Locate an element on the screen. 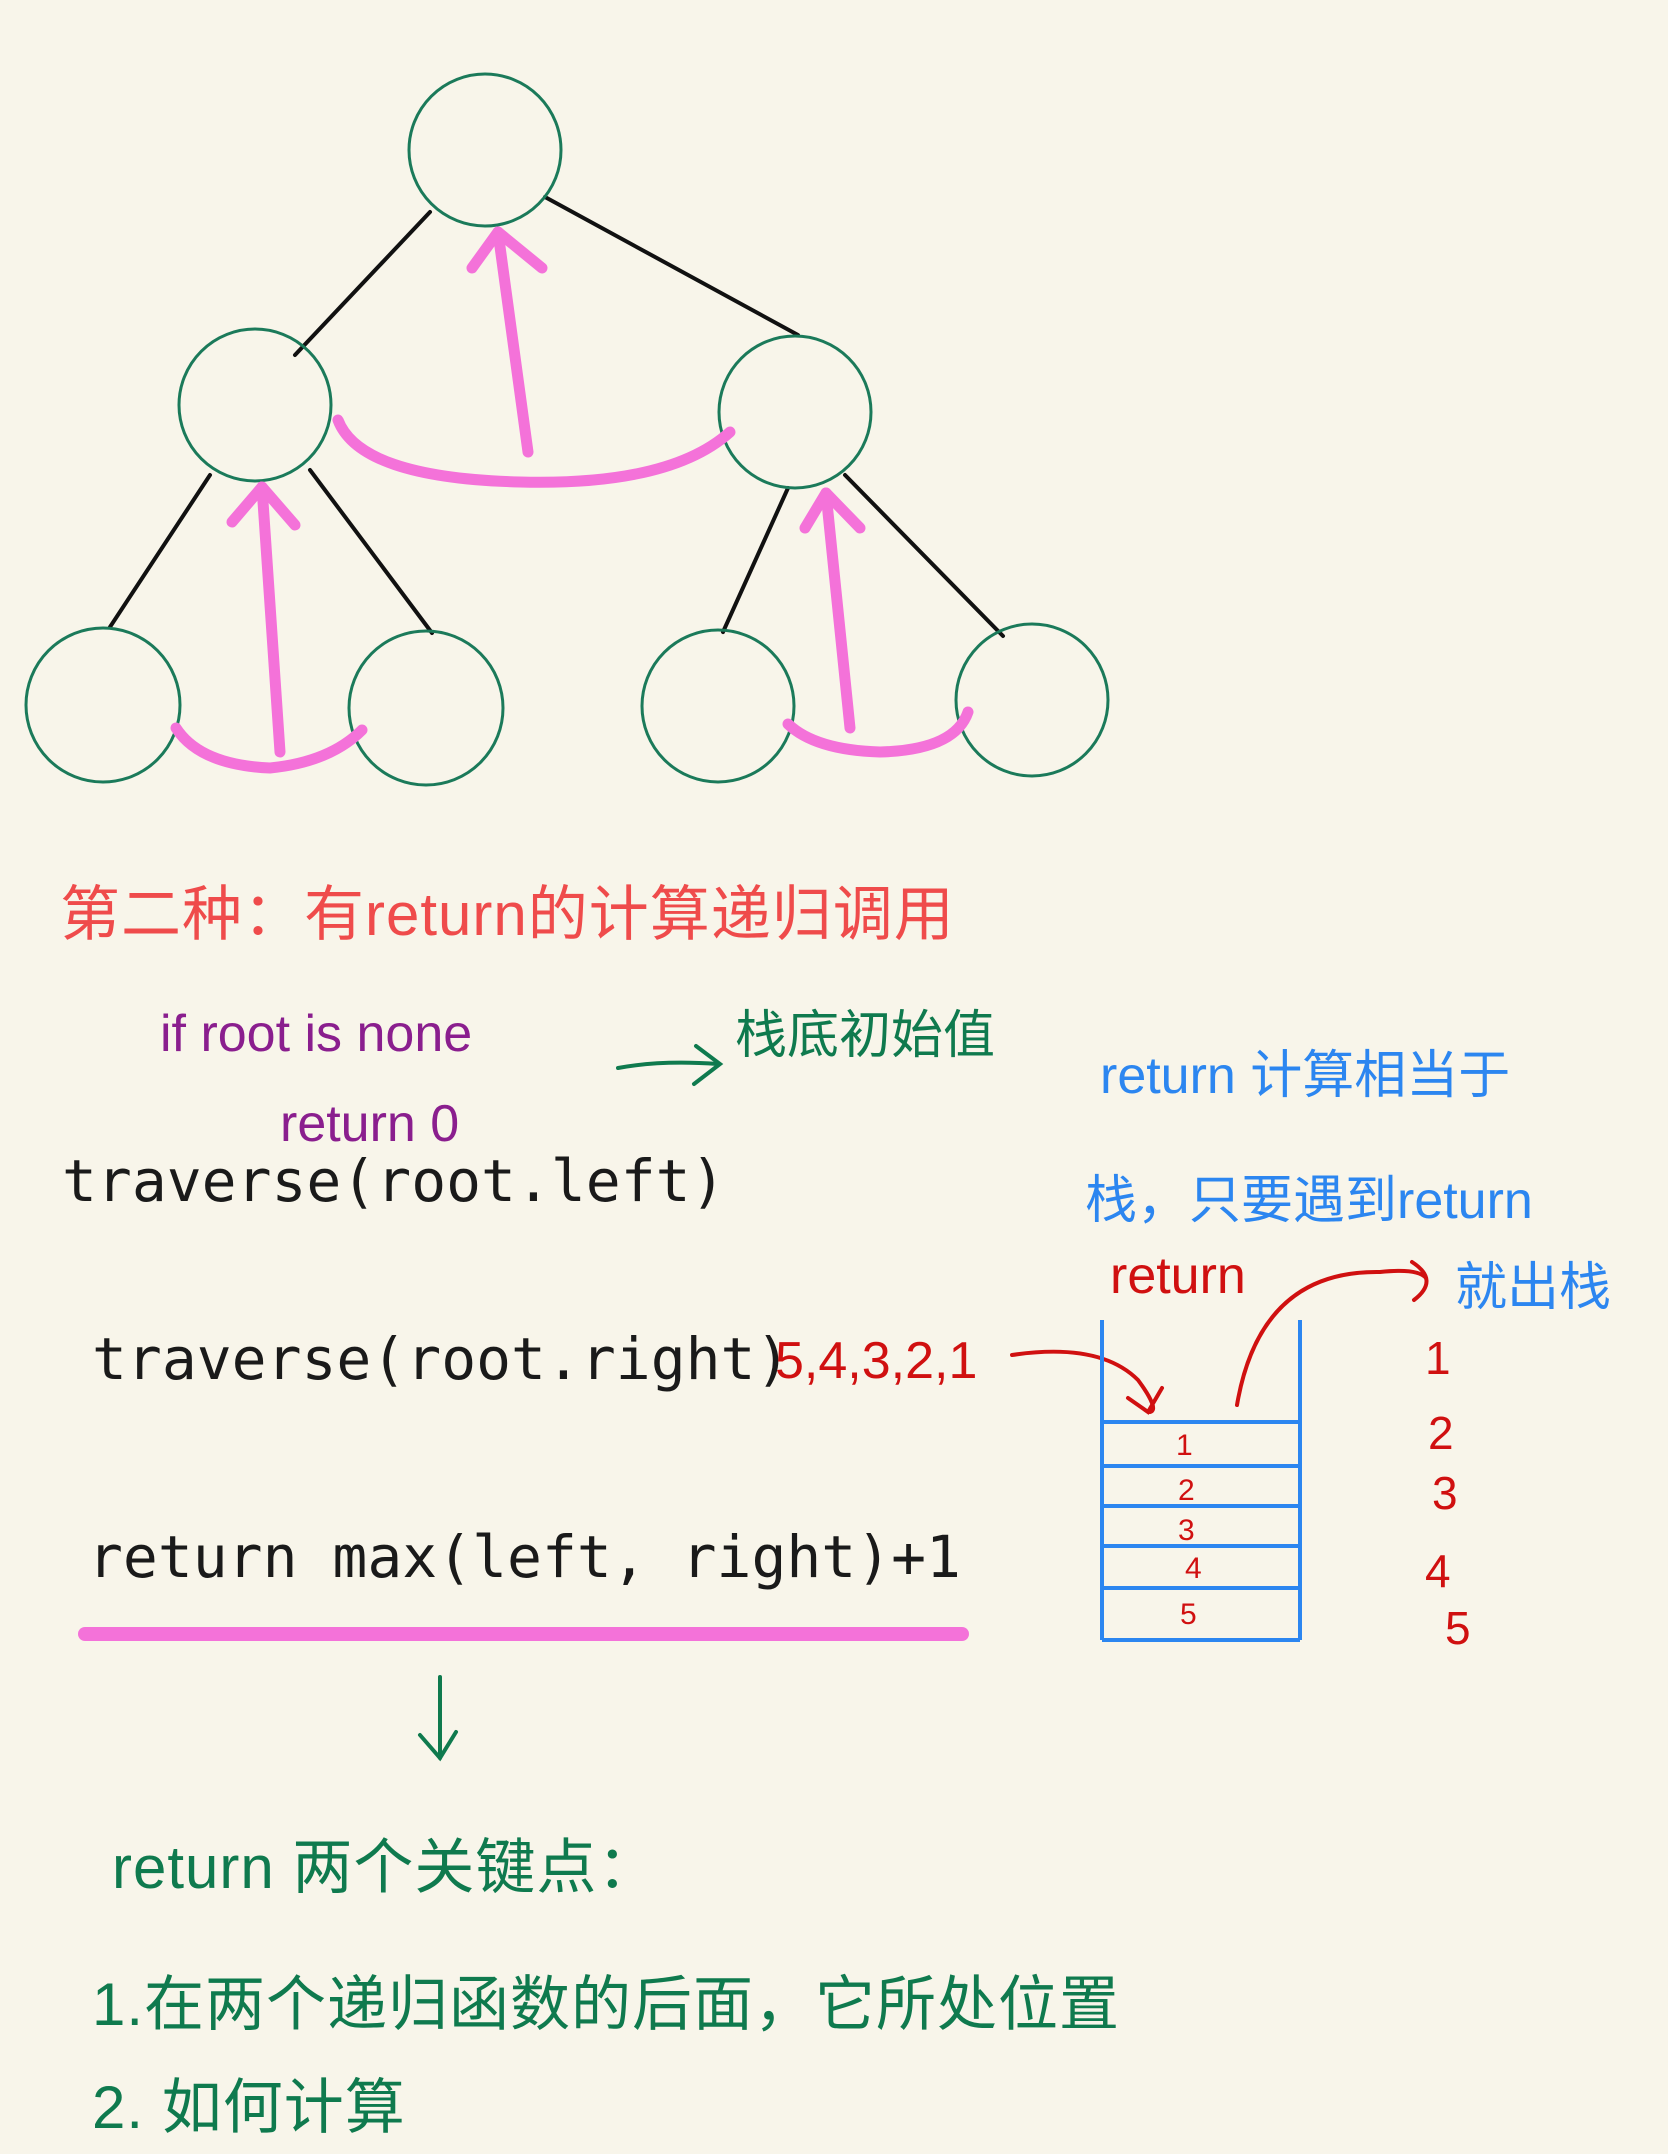 The image size is (1668, 2154). push-order: 5,4,3,2,1 is located at coordinates (876, 1361).